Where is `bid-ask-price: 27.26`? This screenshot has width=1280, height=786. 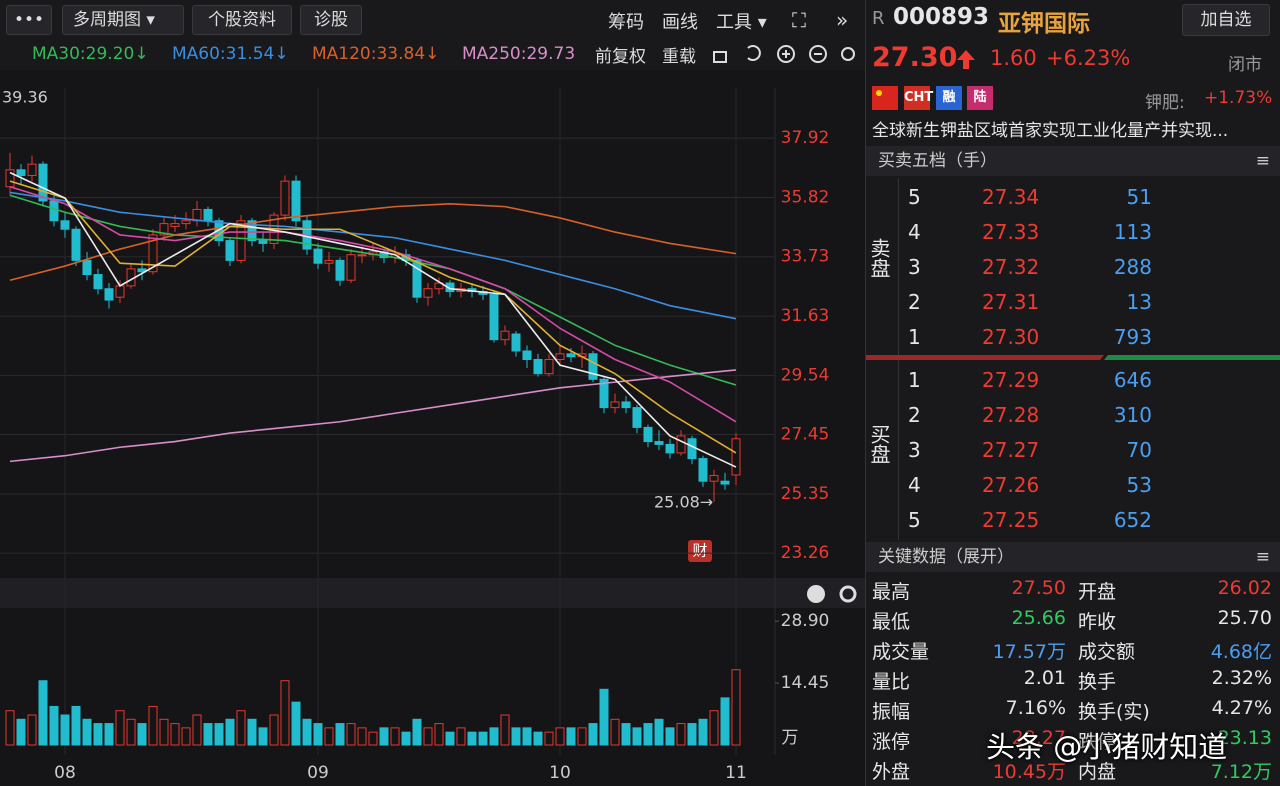
bid-ask-price: 27.26 is located at coordinates (1011, 485).